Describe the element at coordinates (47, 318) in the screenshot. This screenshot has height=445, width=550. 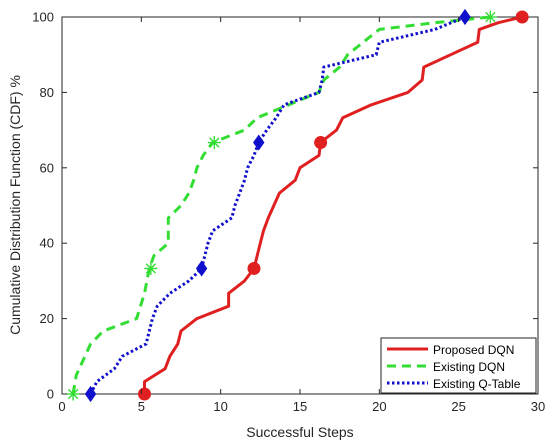
I see `y-tick-label-1: 20` at that location.